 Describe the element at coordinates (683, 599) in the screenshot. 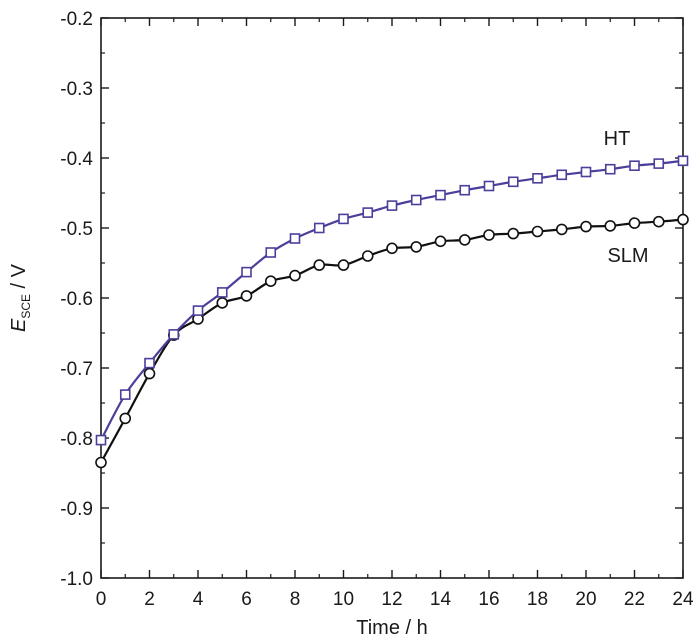

I see `x-tick-label: 24` at that location.